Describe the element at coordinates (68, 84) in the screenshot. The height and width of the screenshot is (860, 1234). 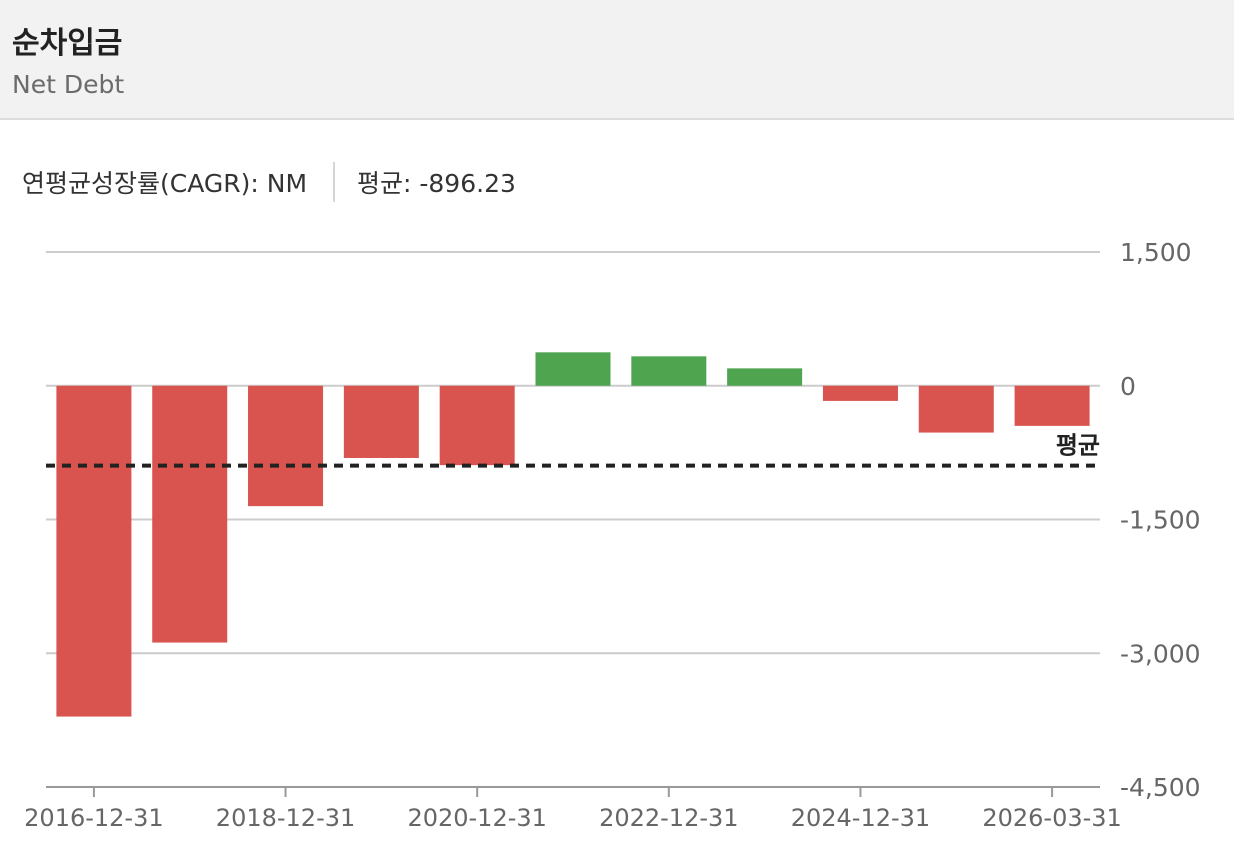
I see `chart-subtitle: Net Debt` at that location.